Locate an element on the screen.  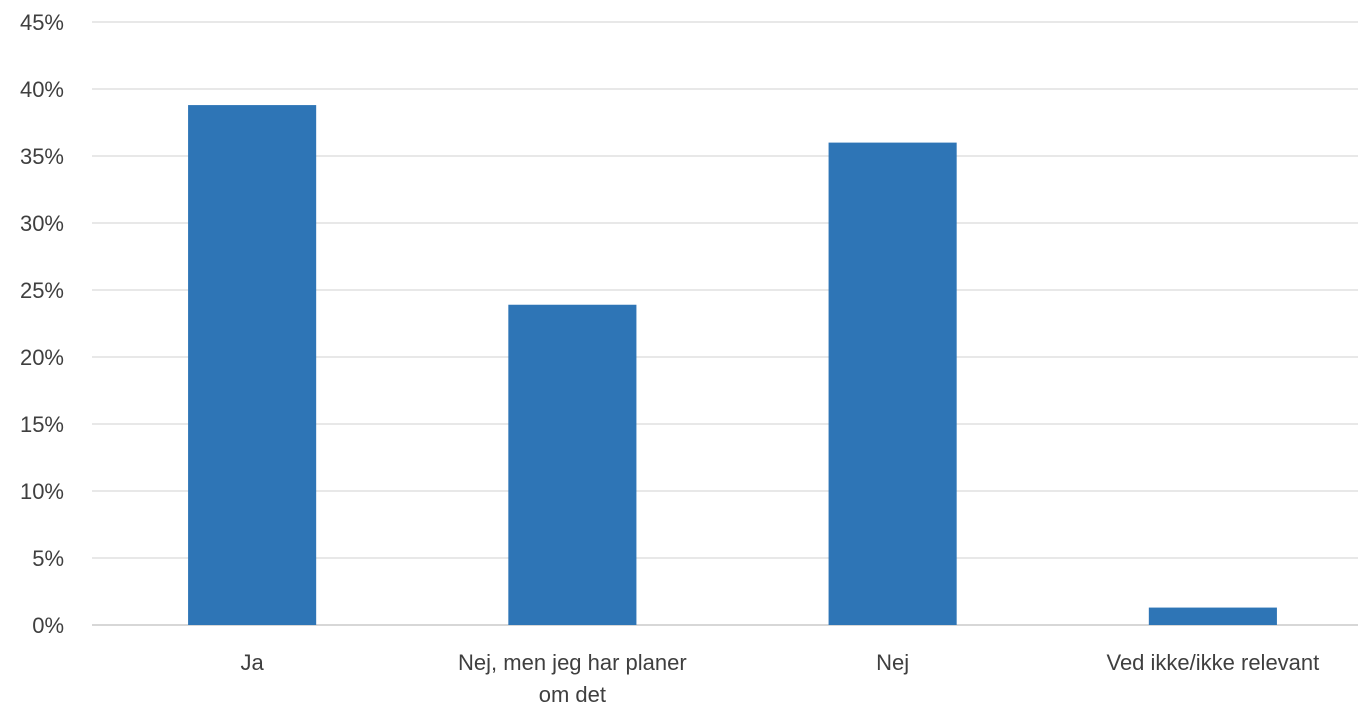
y-tick-label: 15% is located at coordinates (42, 424).